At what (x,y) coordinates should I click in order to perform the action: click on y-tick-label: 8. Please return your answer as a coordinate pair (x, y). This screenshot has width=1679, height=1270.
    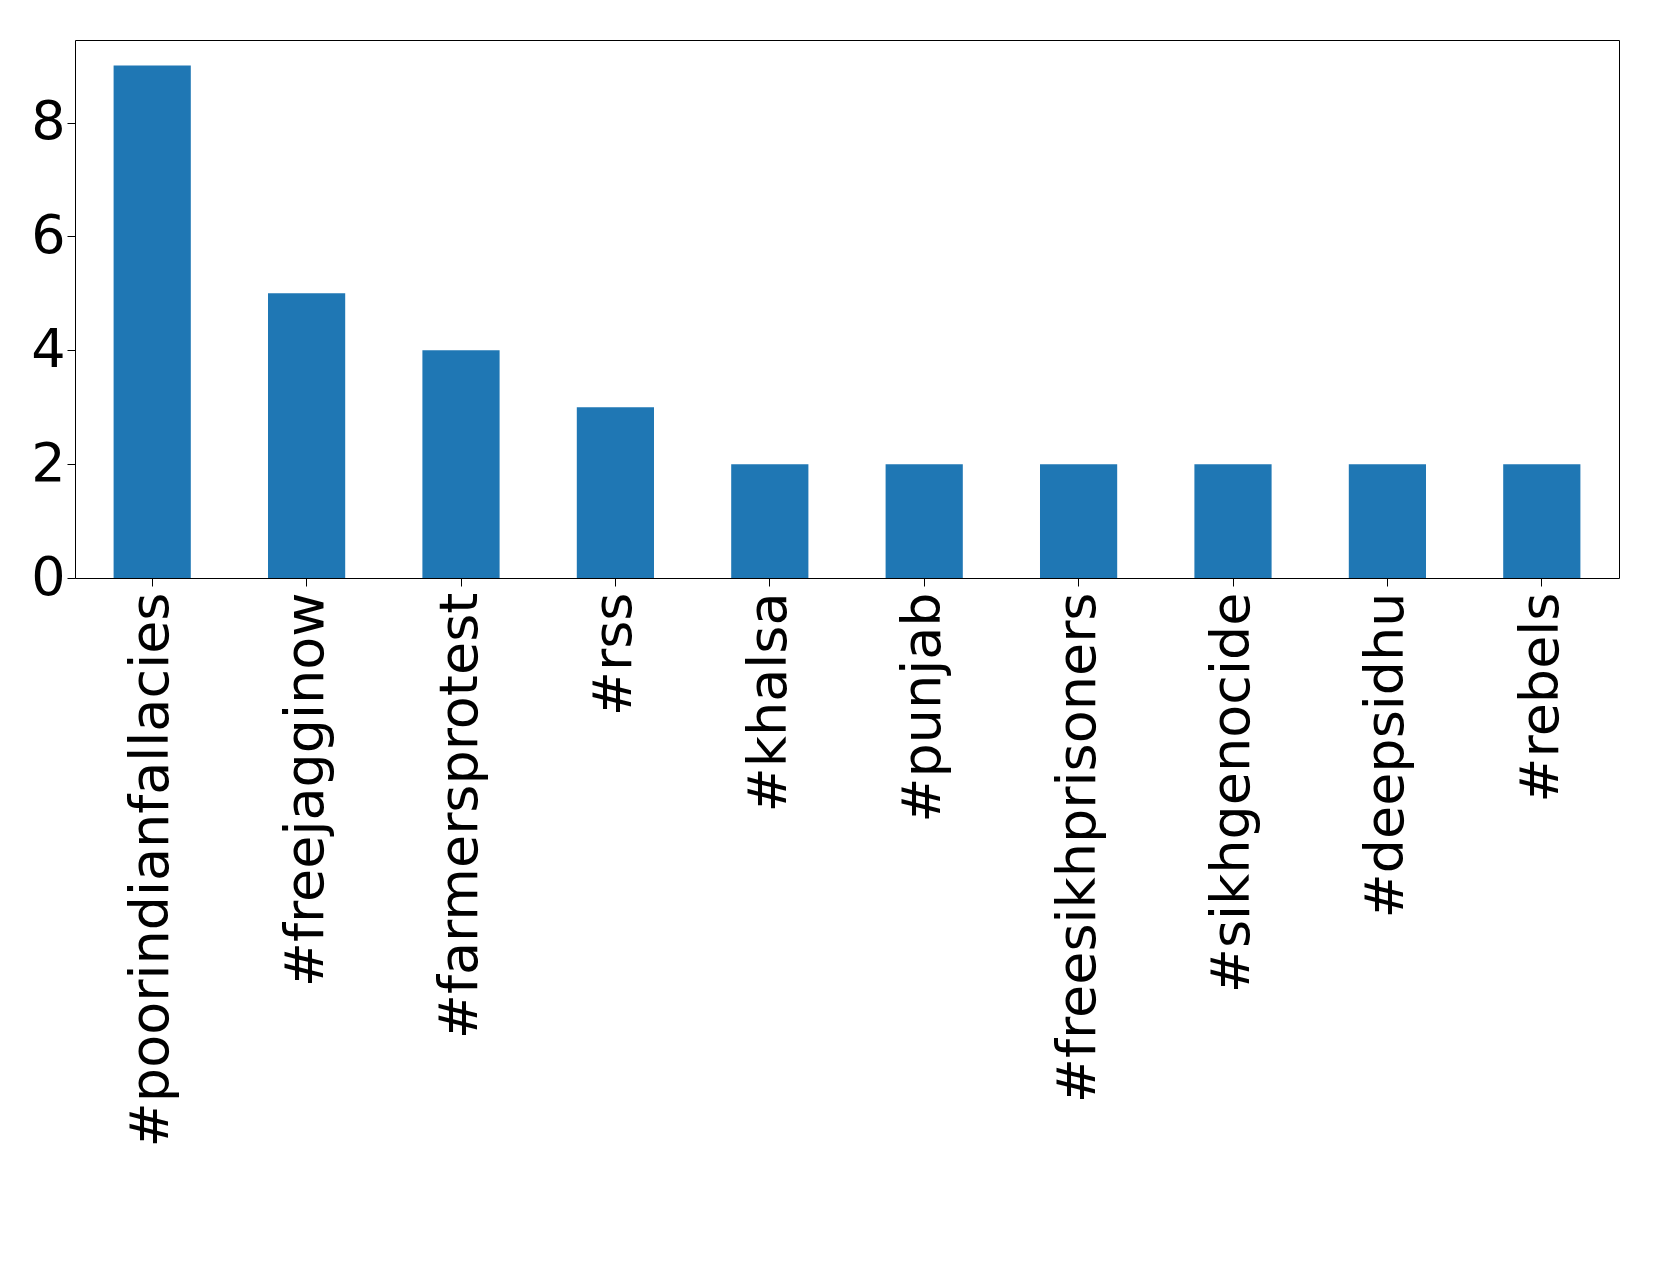
    Looking at the image, I should click on (48, 121).